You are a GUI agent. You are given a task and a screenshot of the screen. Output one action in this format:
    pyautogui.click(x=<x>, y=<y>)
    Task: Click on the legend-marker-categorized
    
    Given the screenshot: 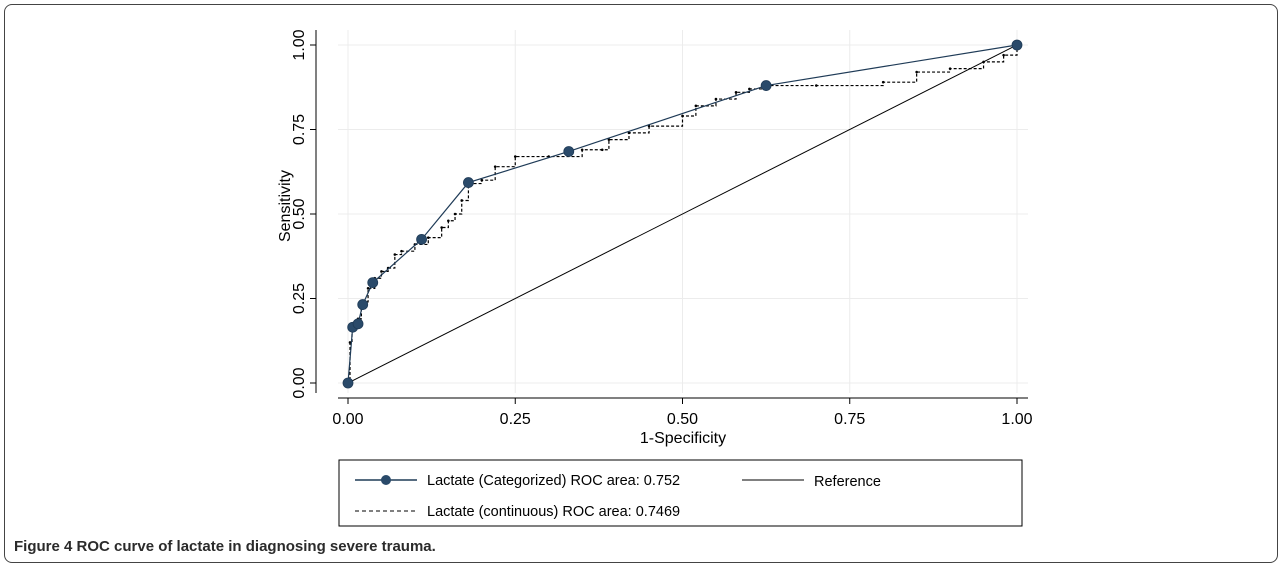 What is the action you would take?
    pyautogui.click(x=386, y=480)
    